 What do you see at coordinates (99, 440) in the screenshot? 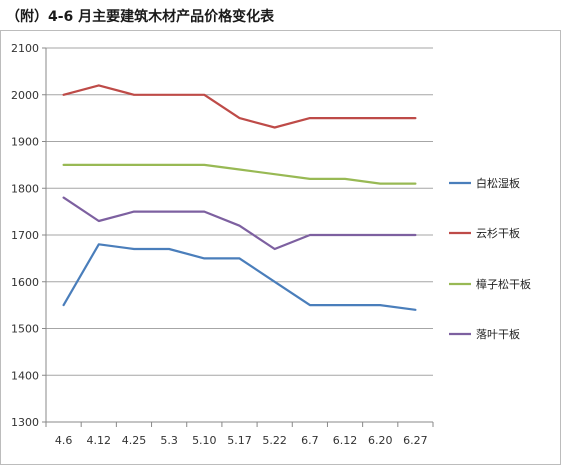
I see `x-tick-label: 4.12` at bounding box center [99, 440].